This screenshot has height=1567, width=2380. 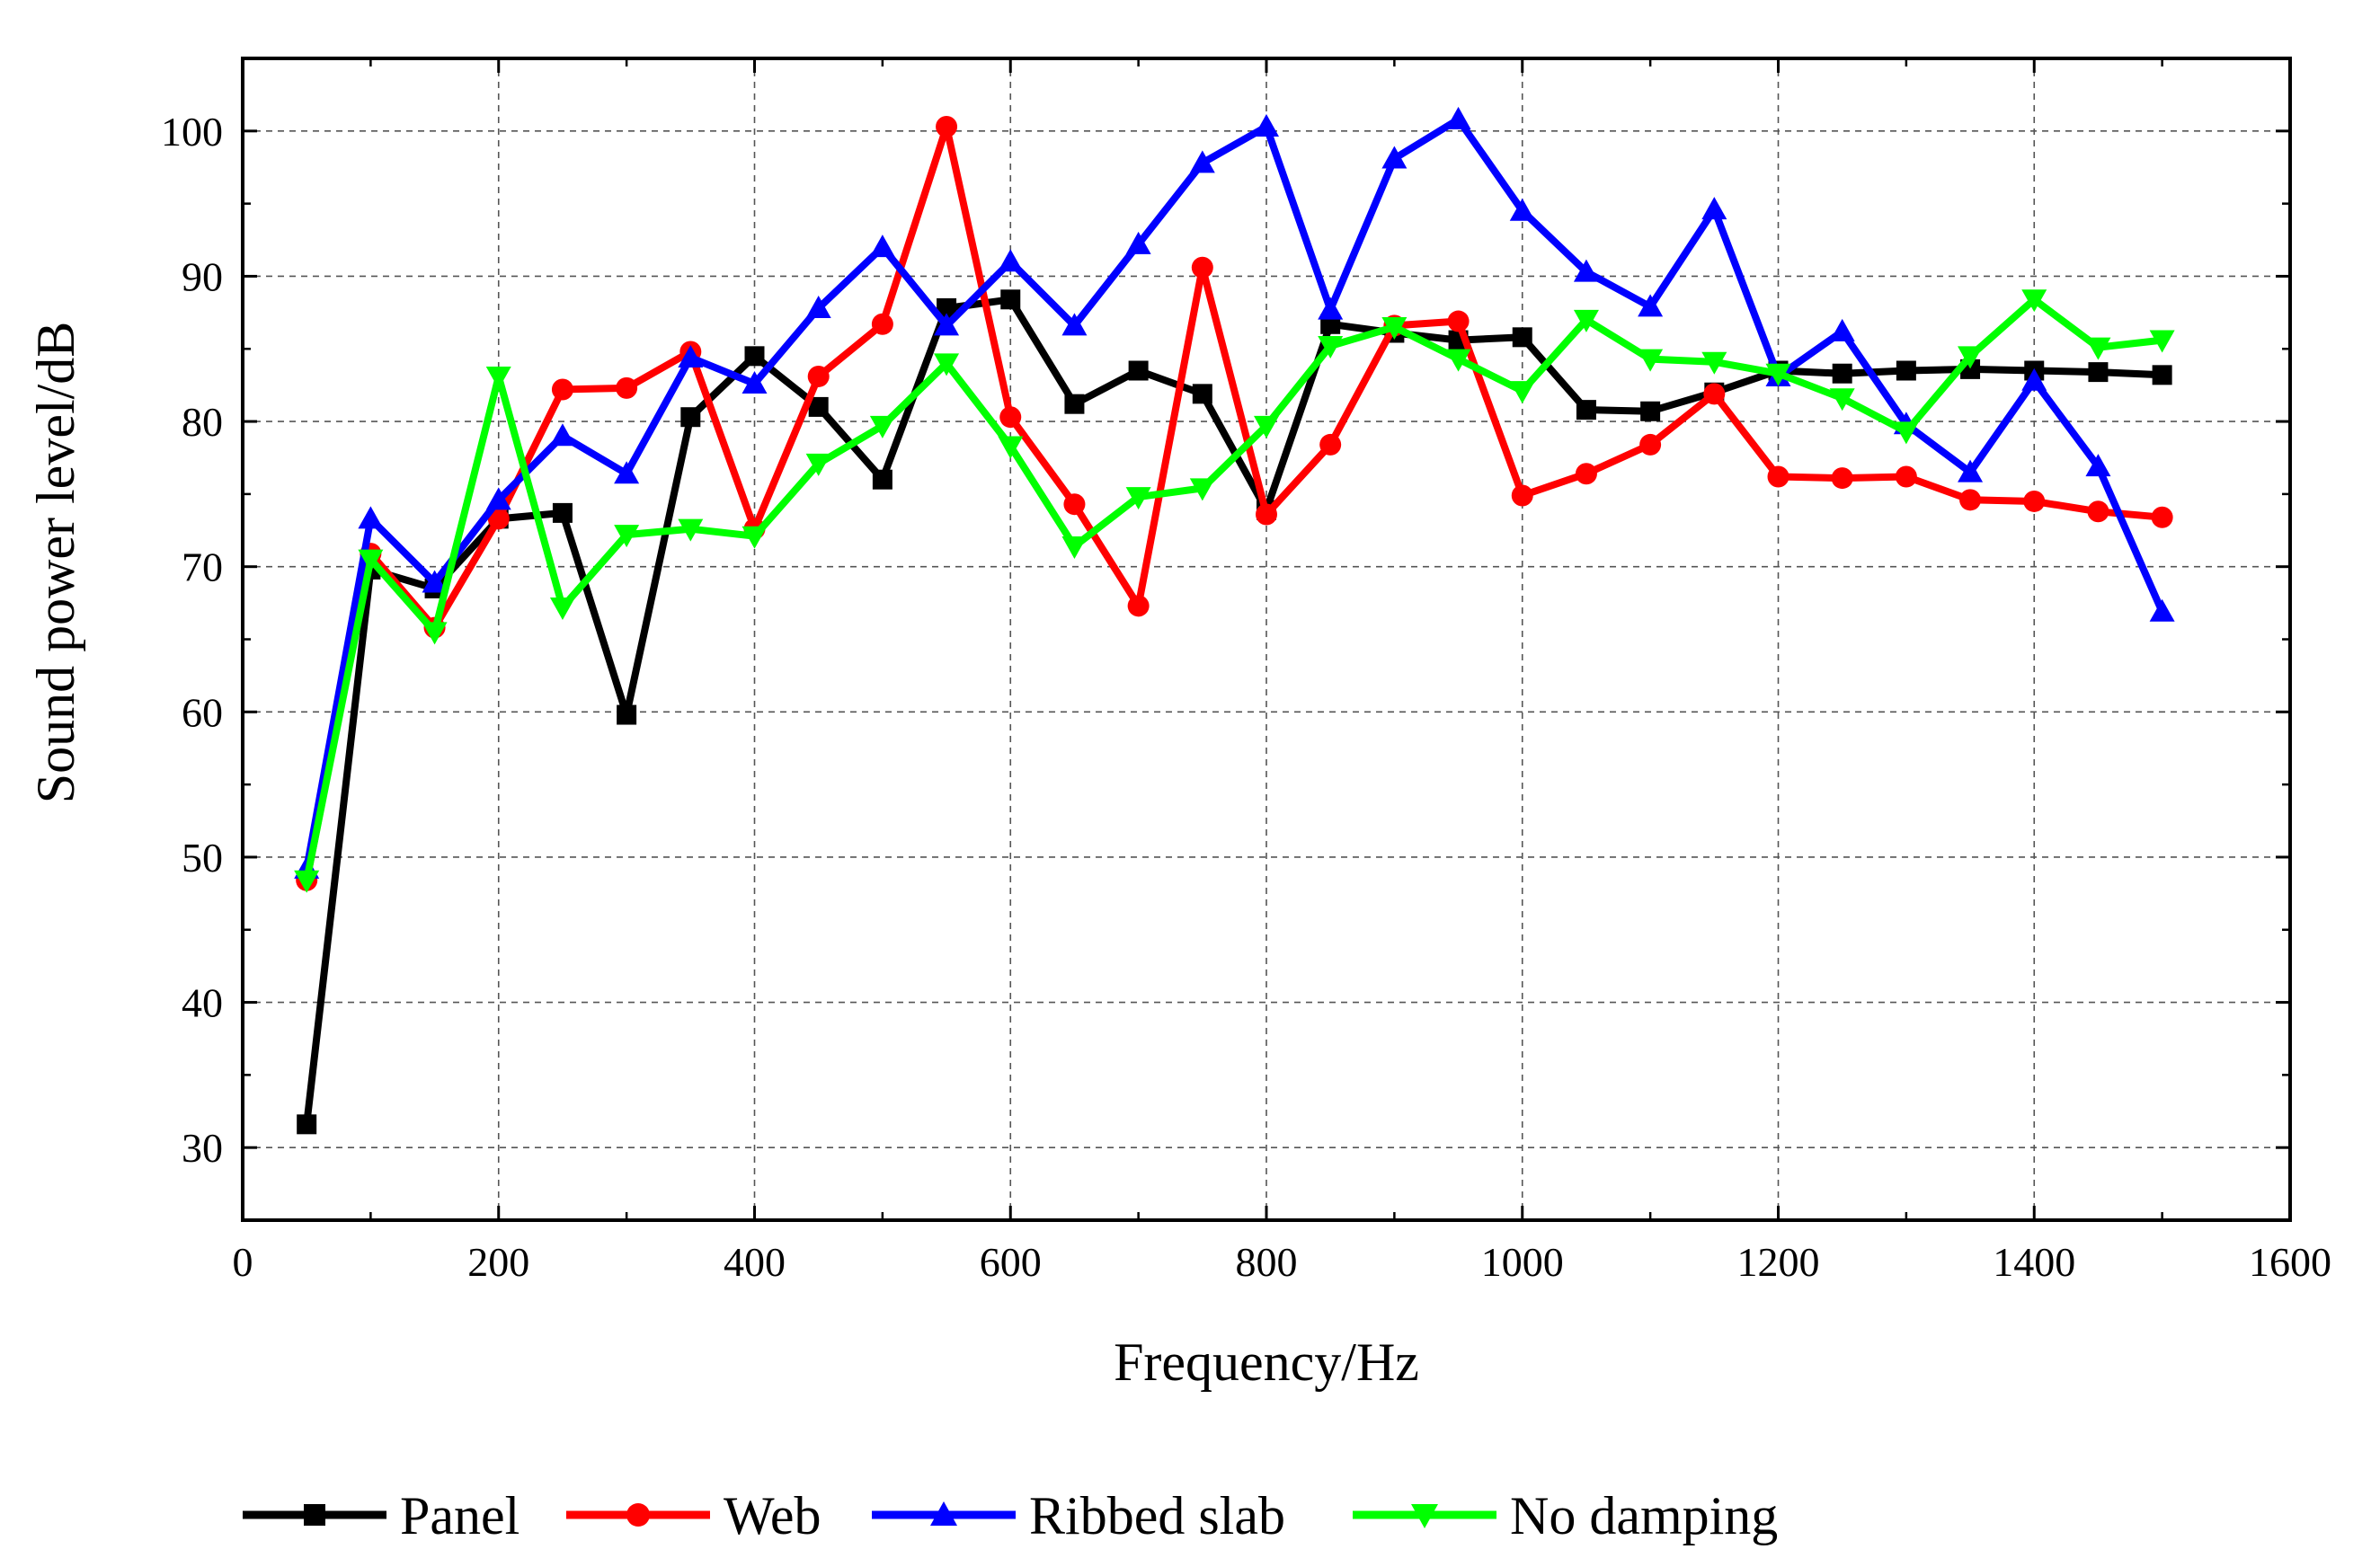 I want to click on x-axis-title: Frequency/Hz, so click(x=1267, y=1362).